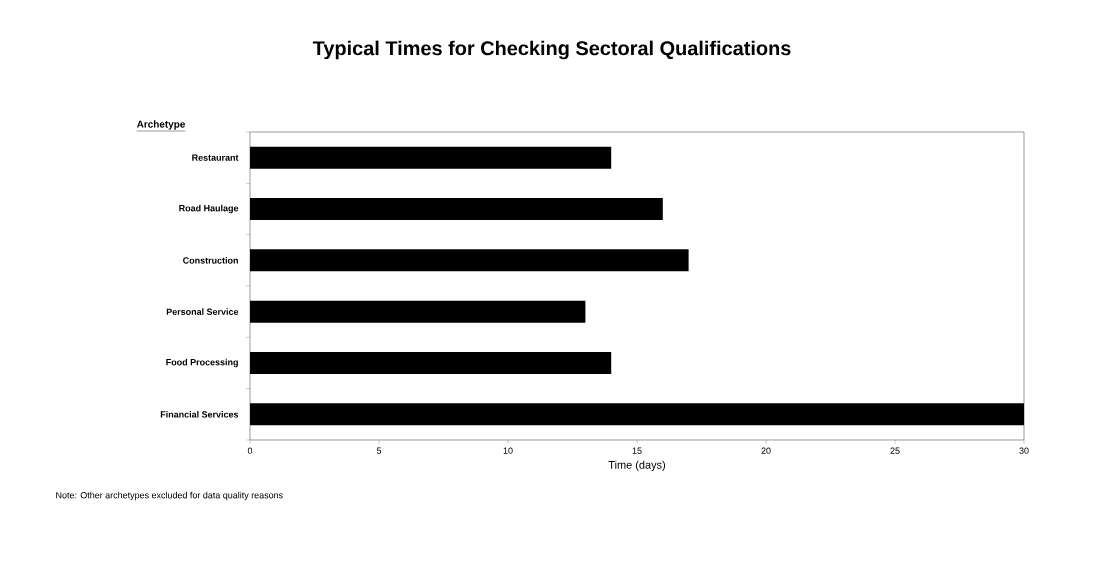  Describe the element at coordinates (766, 450) in the screenshot. I see `x-tick-label: 20` at that location.